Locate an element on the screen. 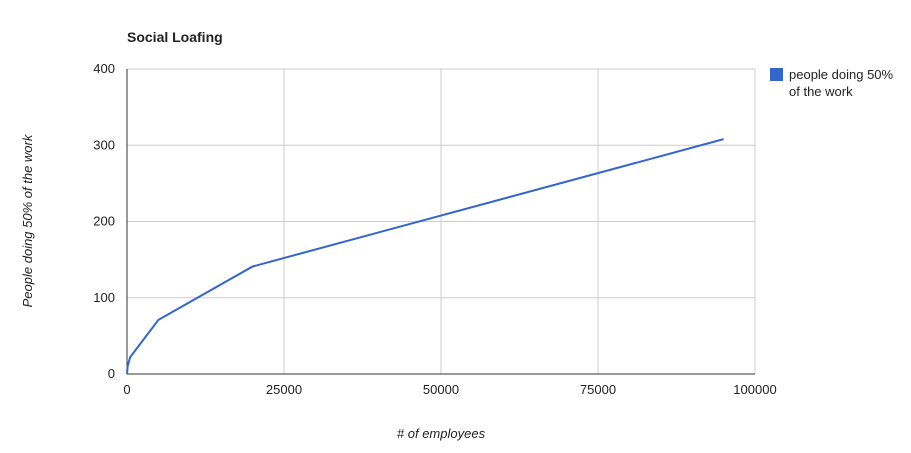  x-tick-label: 0 is located at coordinates (126, 389).